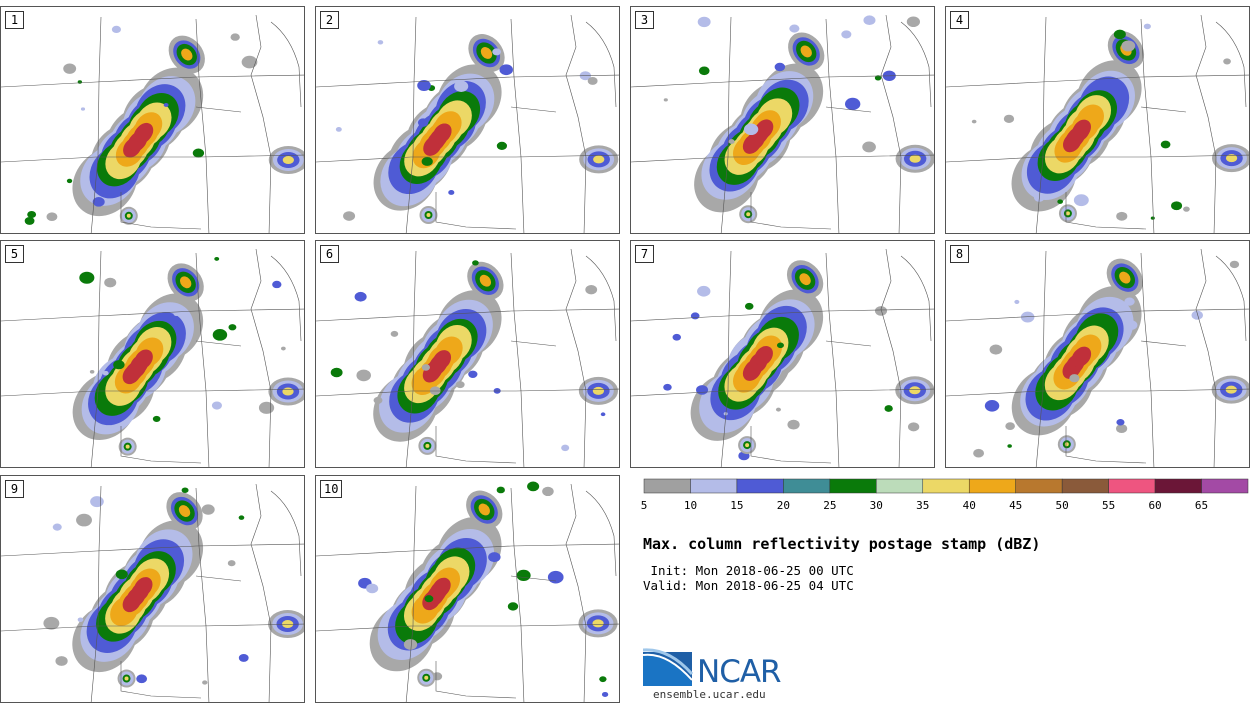 The image size is (1260, 703). I want to click on ensemble-member-panel: 6, so click(467, 354).